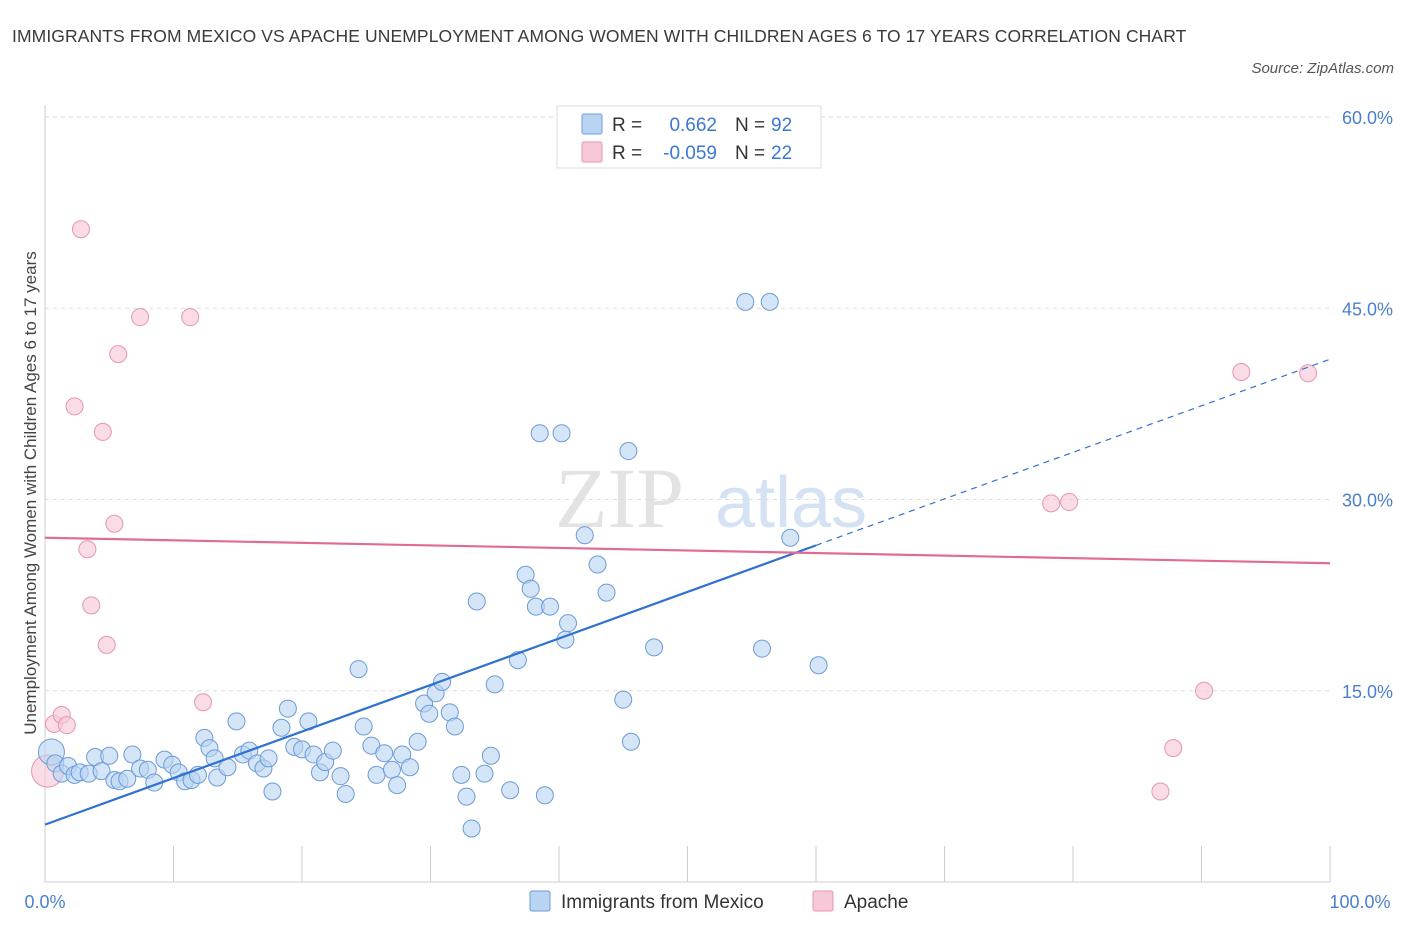  I want to click on watermark-zip: ZIP, so click(619, 498).